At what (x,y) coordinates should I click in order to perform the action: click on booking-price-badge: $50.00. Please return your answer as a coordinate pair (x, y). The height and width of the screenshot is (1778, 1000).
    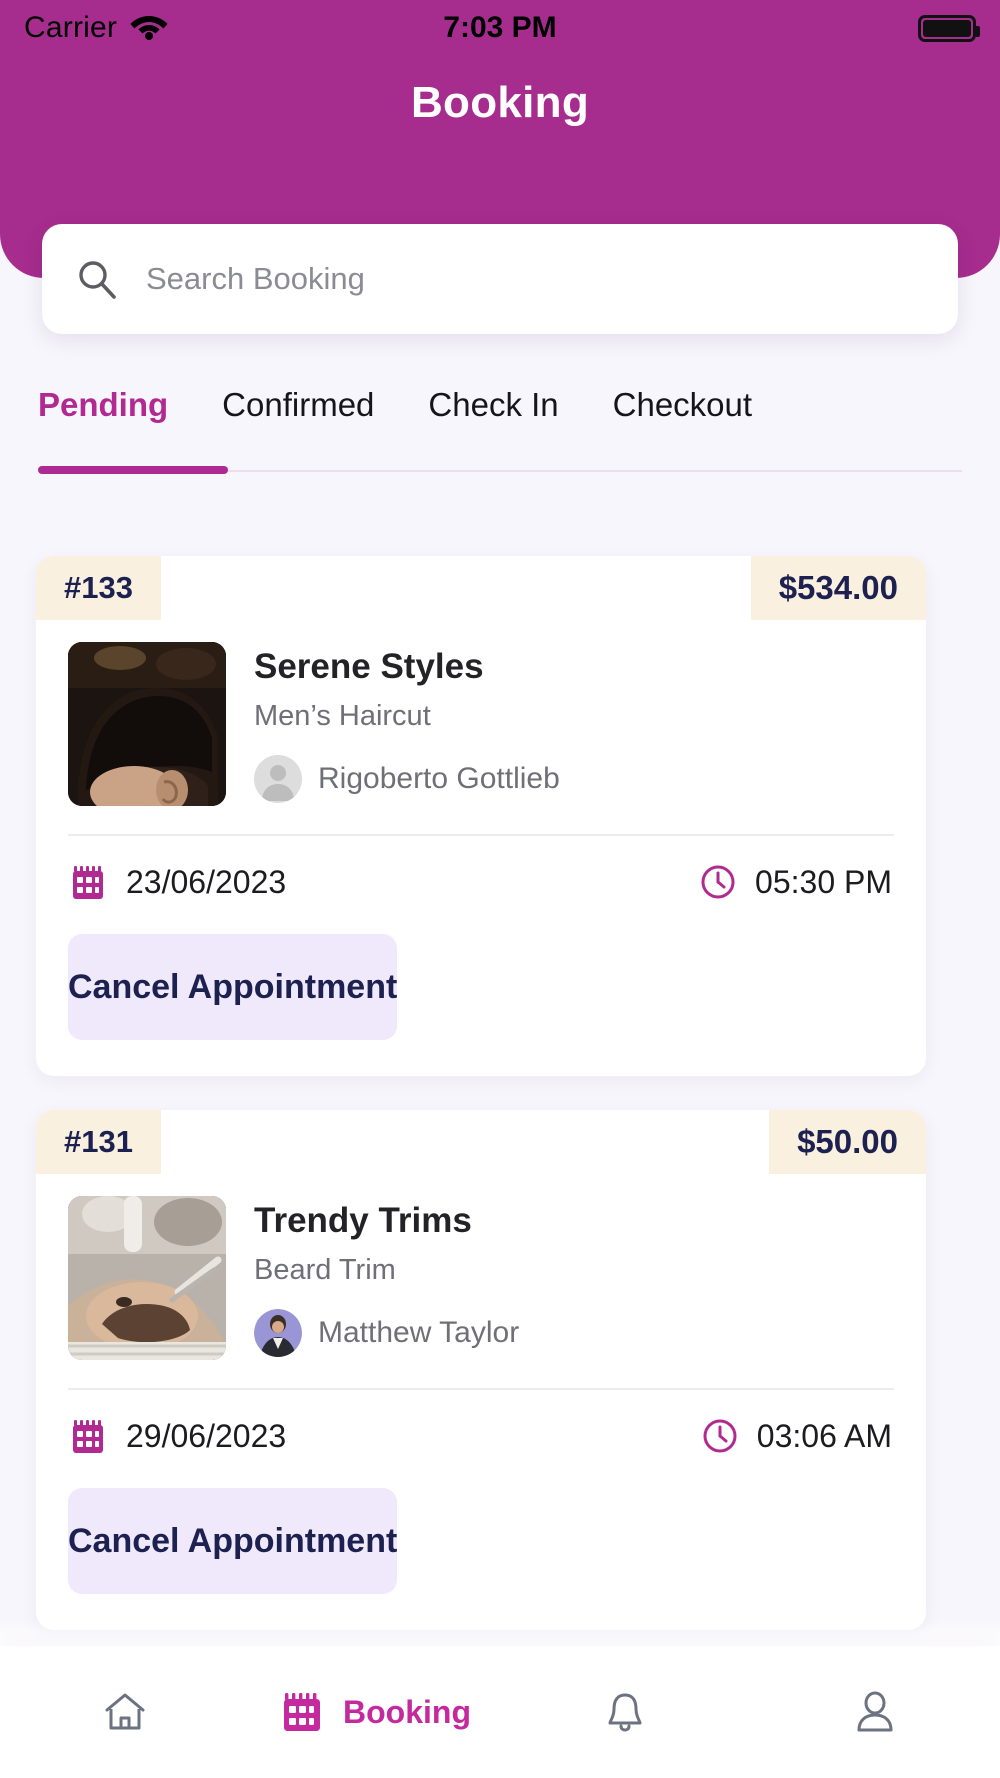
    Looking at the image, I should click on (847, 1142).